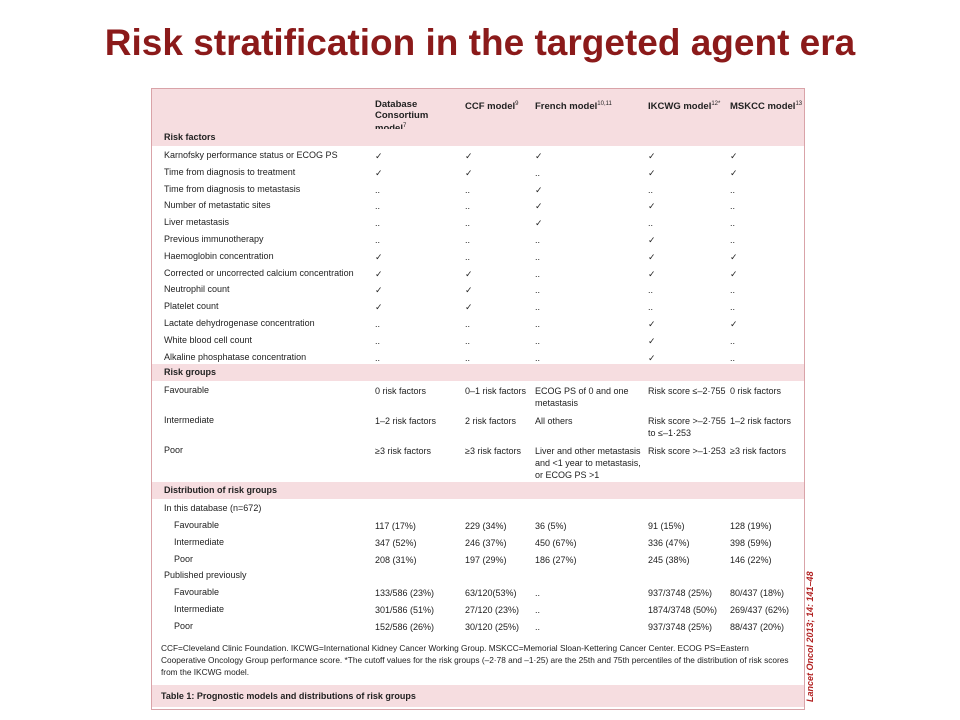 This screenshot has height=720, width=960. I want to click on table-cell: 2 risk factors, so click(491, 421).